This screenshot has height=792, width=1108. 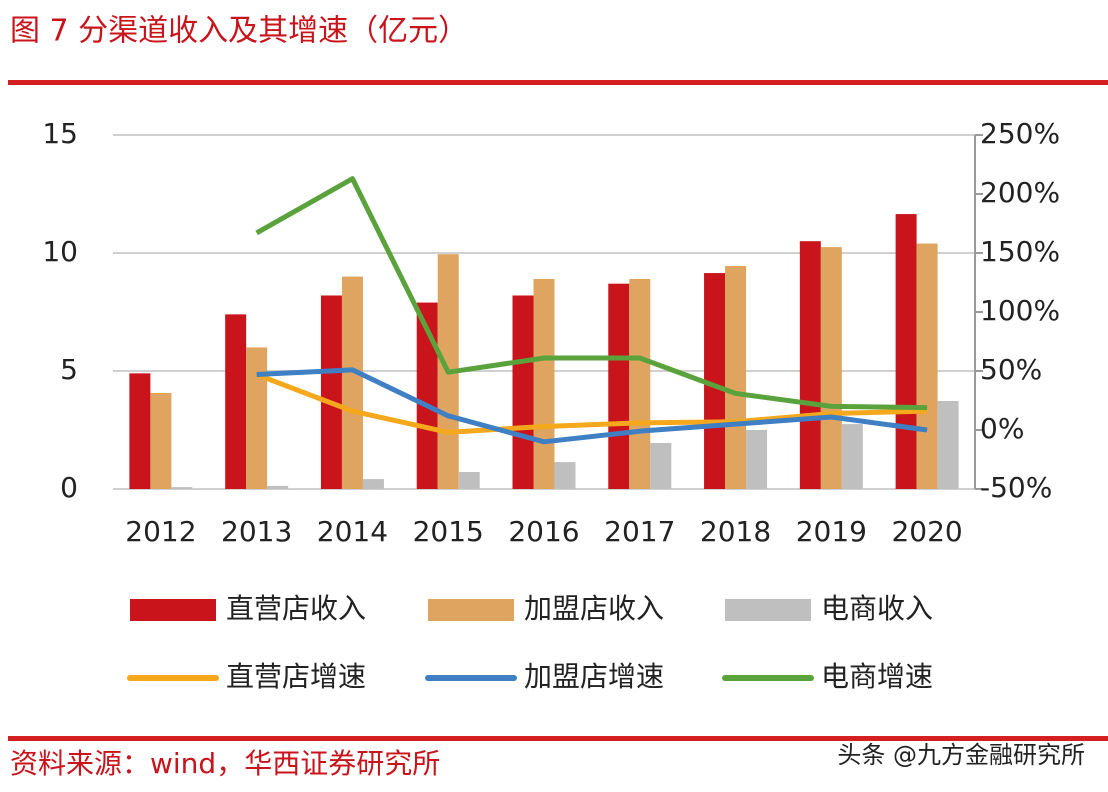 I want to click on legend-label: 加盟店增速, so click(x=594, y=676).